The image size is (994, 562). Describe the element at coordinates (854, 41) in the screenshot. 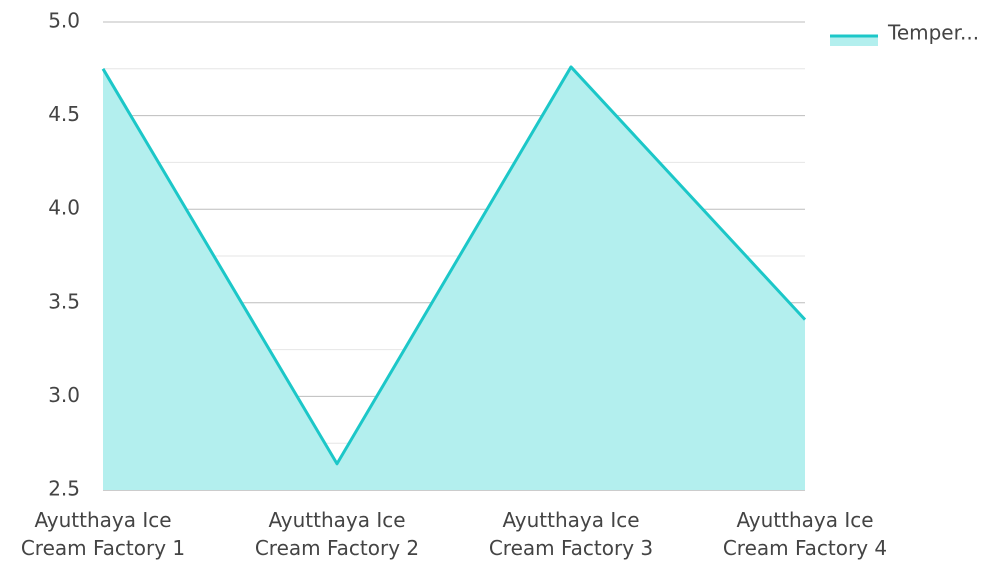

I see `legend-swatch` at that location.